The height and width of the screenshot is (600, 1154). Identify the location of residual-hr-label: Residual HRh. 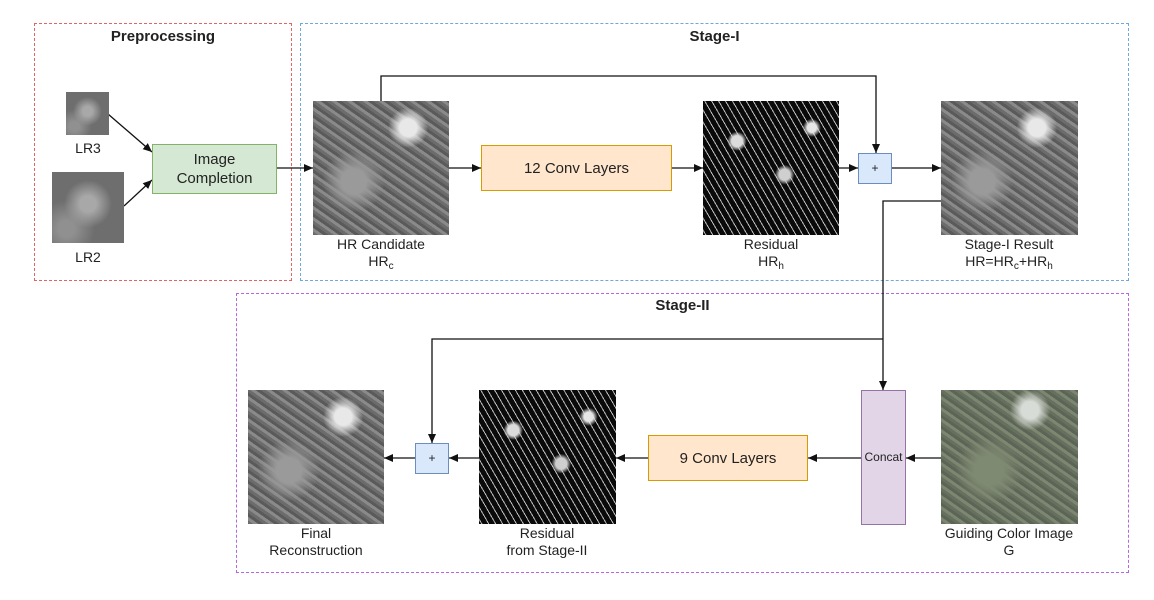
(771, 254).